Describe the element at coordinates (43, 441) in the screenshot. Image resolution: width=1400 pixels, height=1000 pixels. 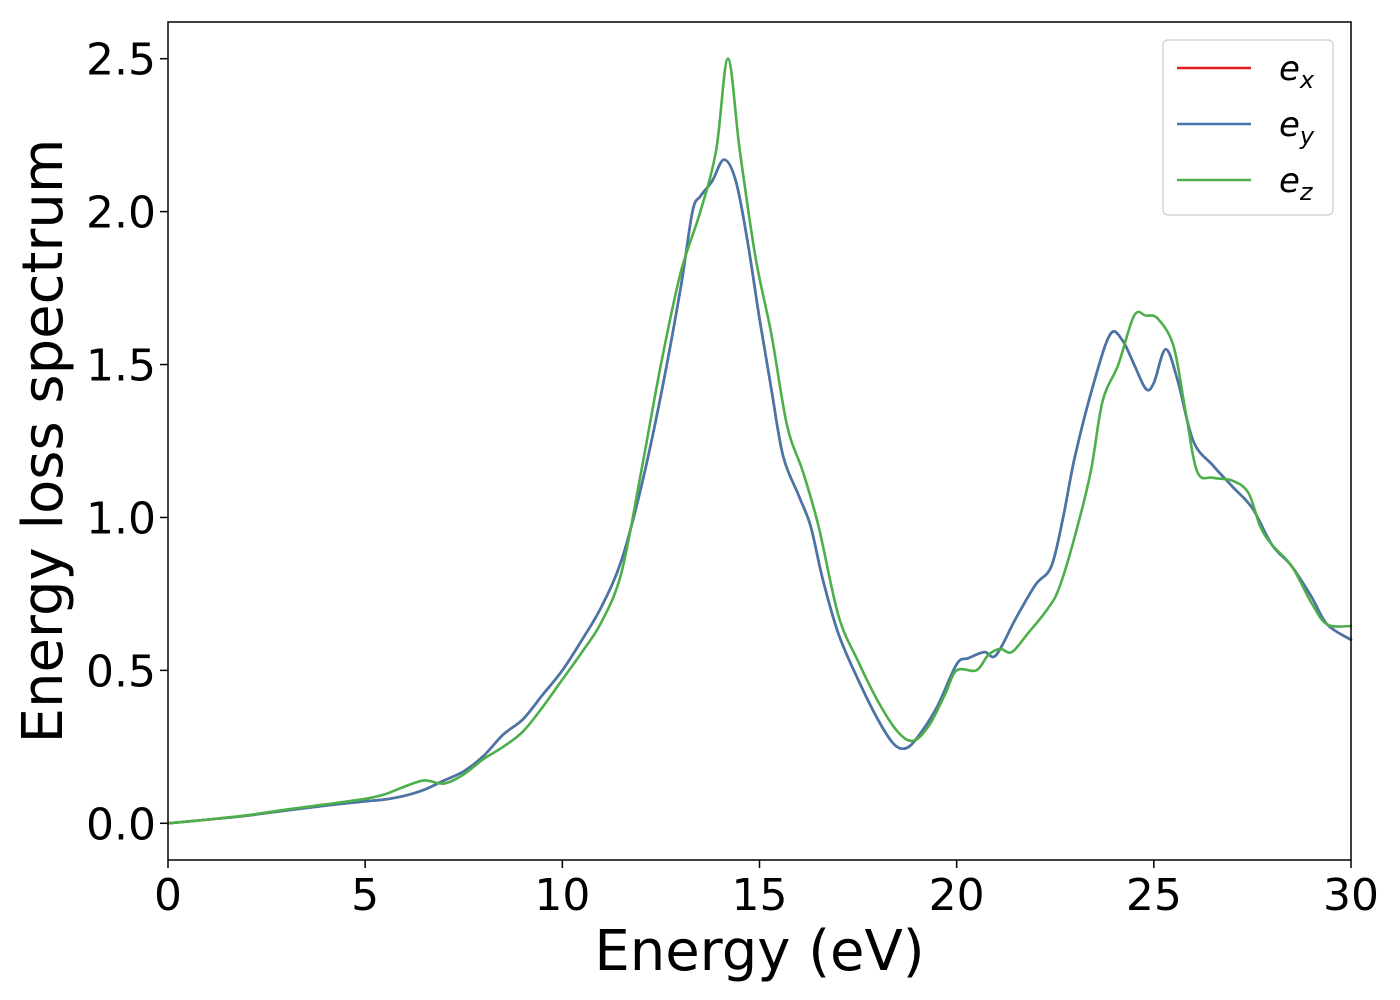
I see `y-axis-label: Energy loss spectrum` at that location.